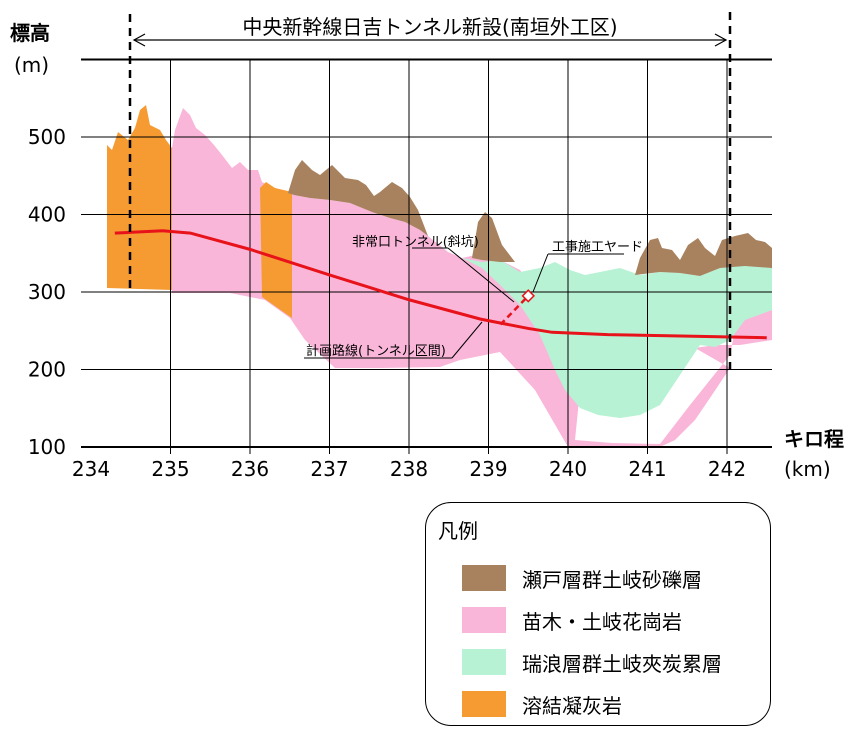  What do you see at coordinates (587, 266) in the screenshot?
I see `construction-yard-callout: 工事施工ヤード` at bounding box center [587, 266].